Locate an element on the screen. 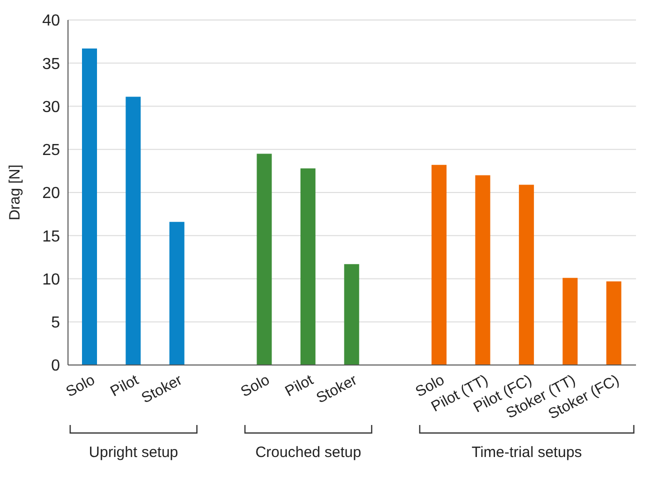 The width and height of the screenshot is (654, 497). text: Crouched setup is located at coordinates (308, 452).